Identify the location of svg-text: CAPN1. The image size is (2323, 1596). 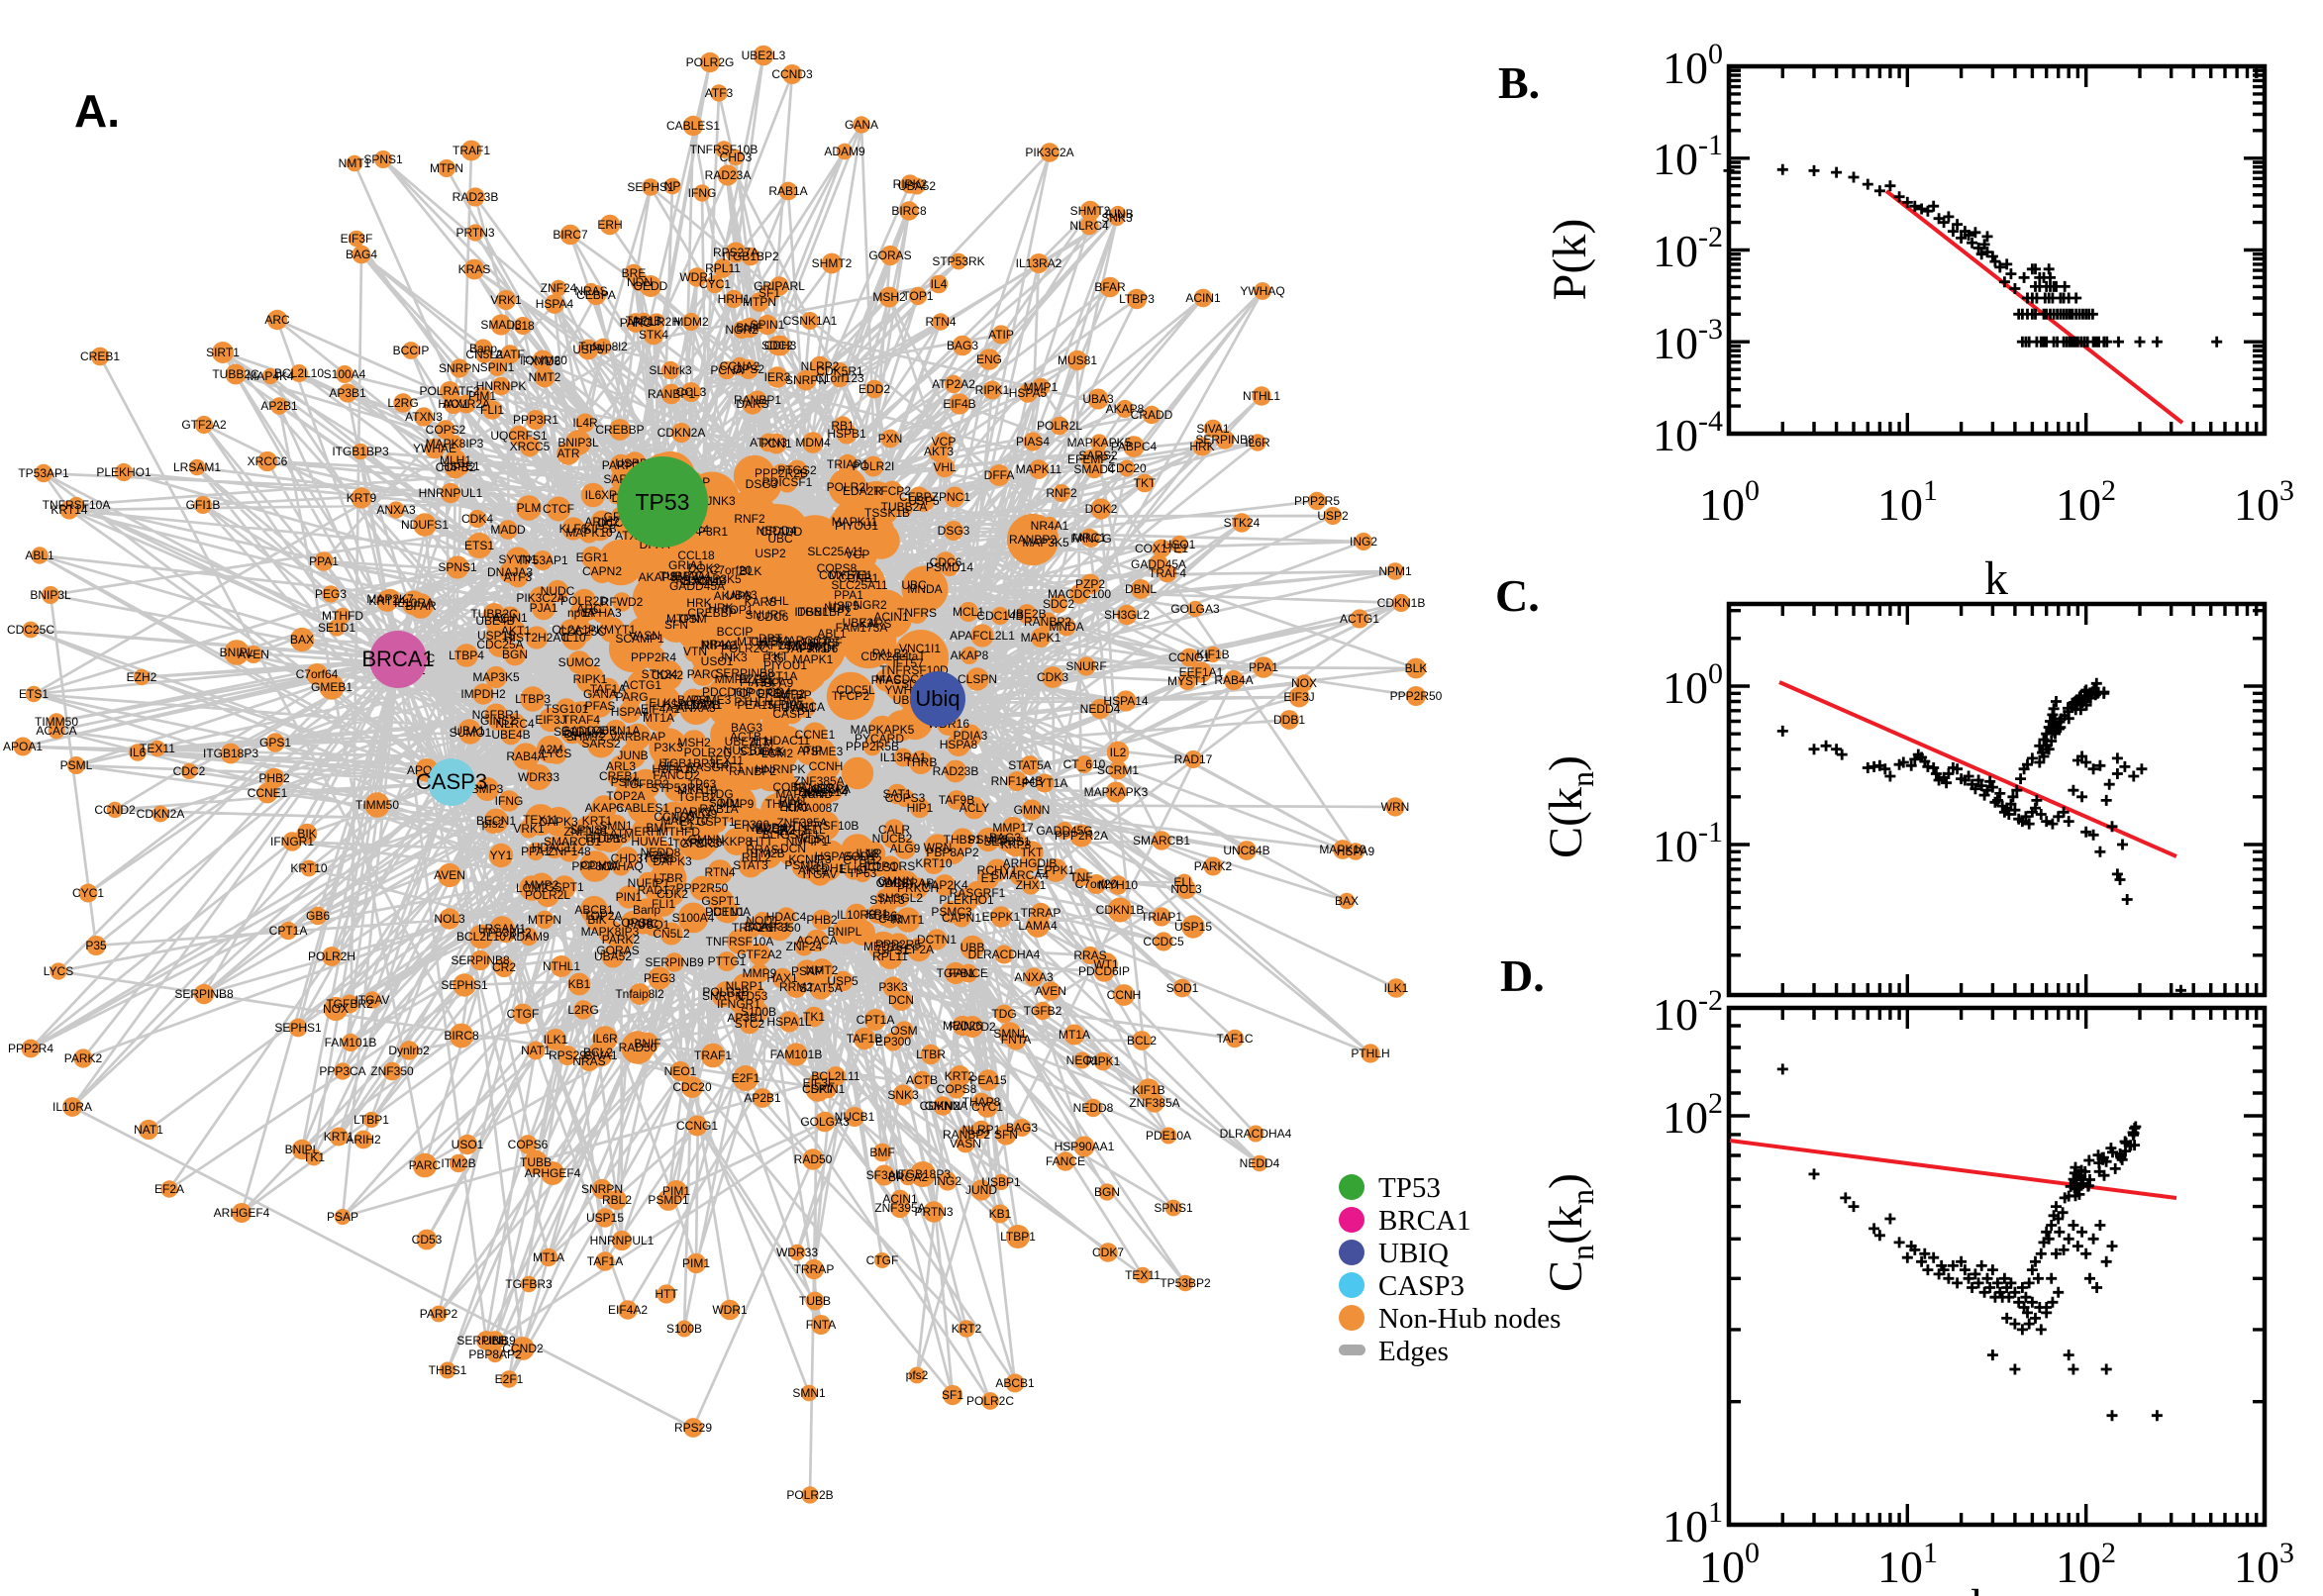
(962, 918).